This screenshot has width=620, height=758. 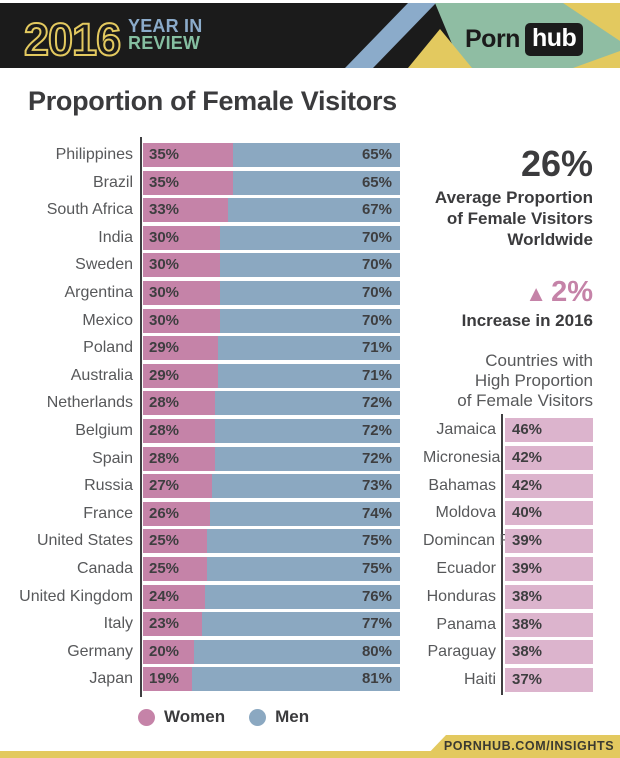 What do you see at coordinates (108, 486) in the screenshot?
I see `country-label: Russia` at bounding box center [108, 486].